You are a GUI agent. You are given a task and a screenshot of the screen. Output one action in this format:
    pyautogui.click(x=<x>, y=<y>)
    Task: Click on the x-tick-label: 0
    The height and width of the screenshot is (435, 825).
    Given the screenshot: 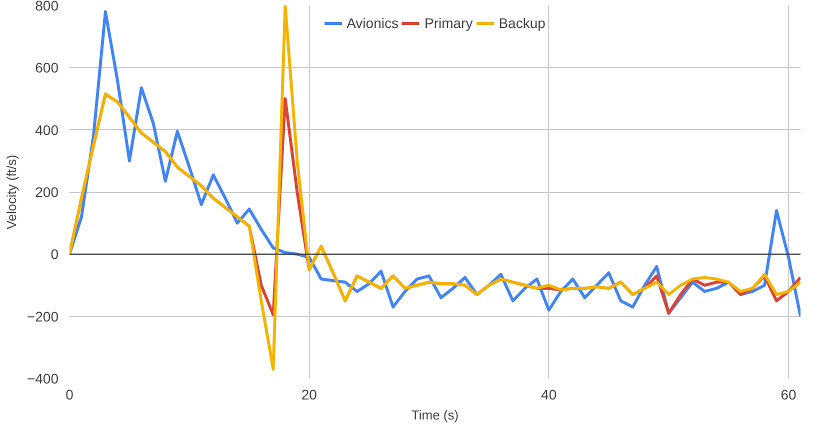 What is the action you would take?
    pyautogui.click(x=70, y=394)
    